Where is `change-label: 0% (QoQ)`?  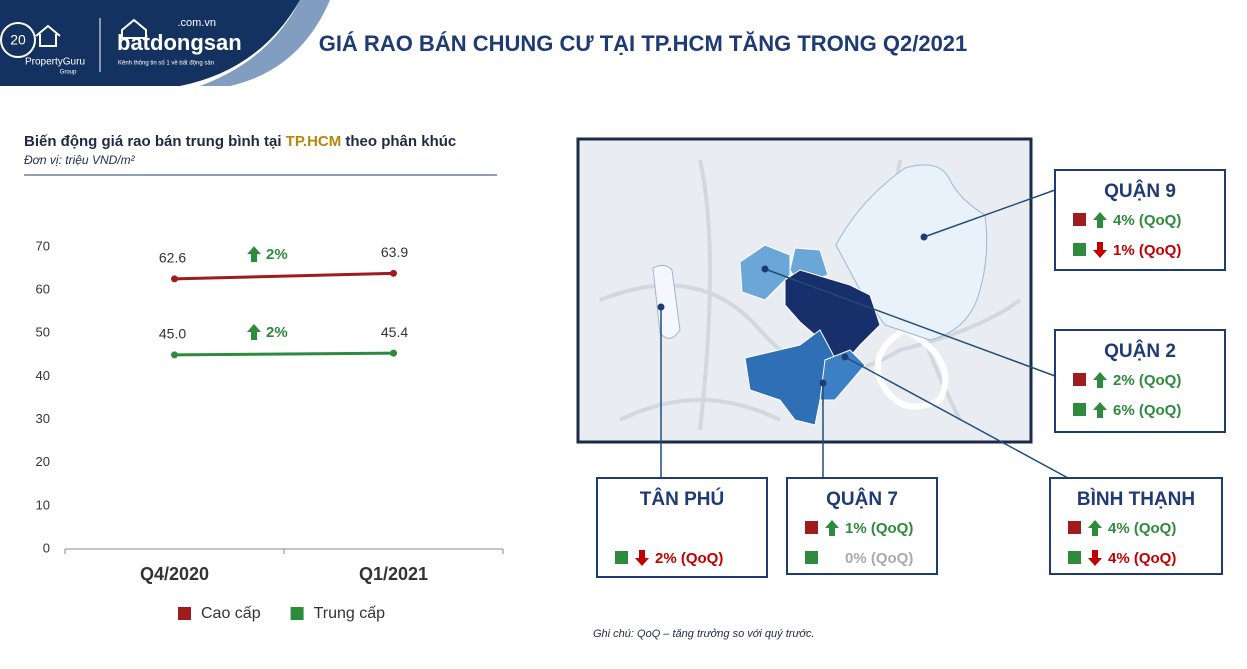 change-label: 0% (QoQ) is located at coordinates (879, 558).